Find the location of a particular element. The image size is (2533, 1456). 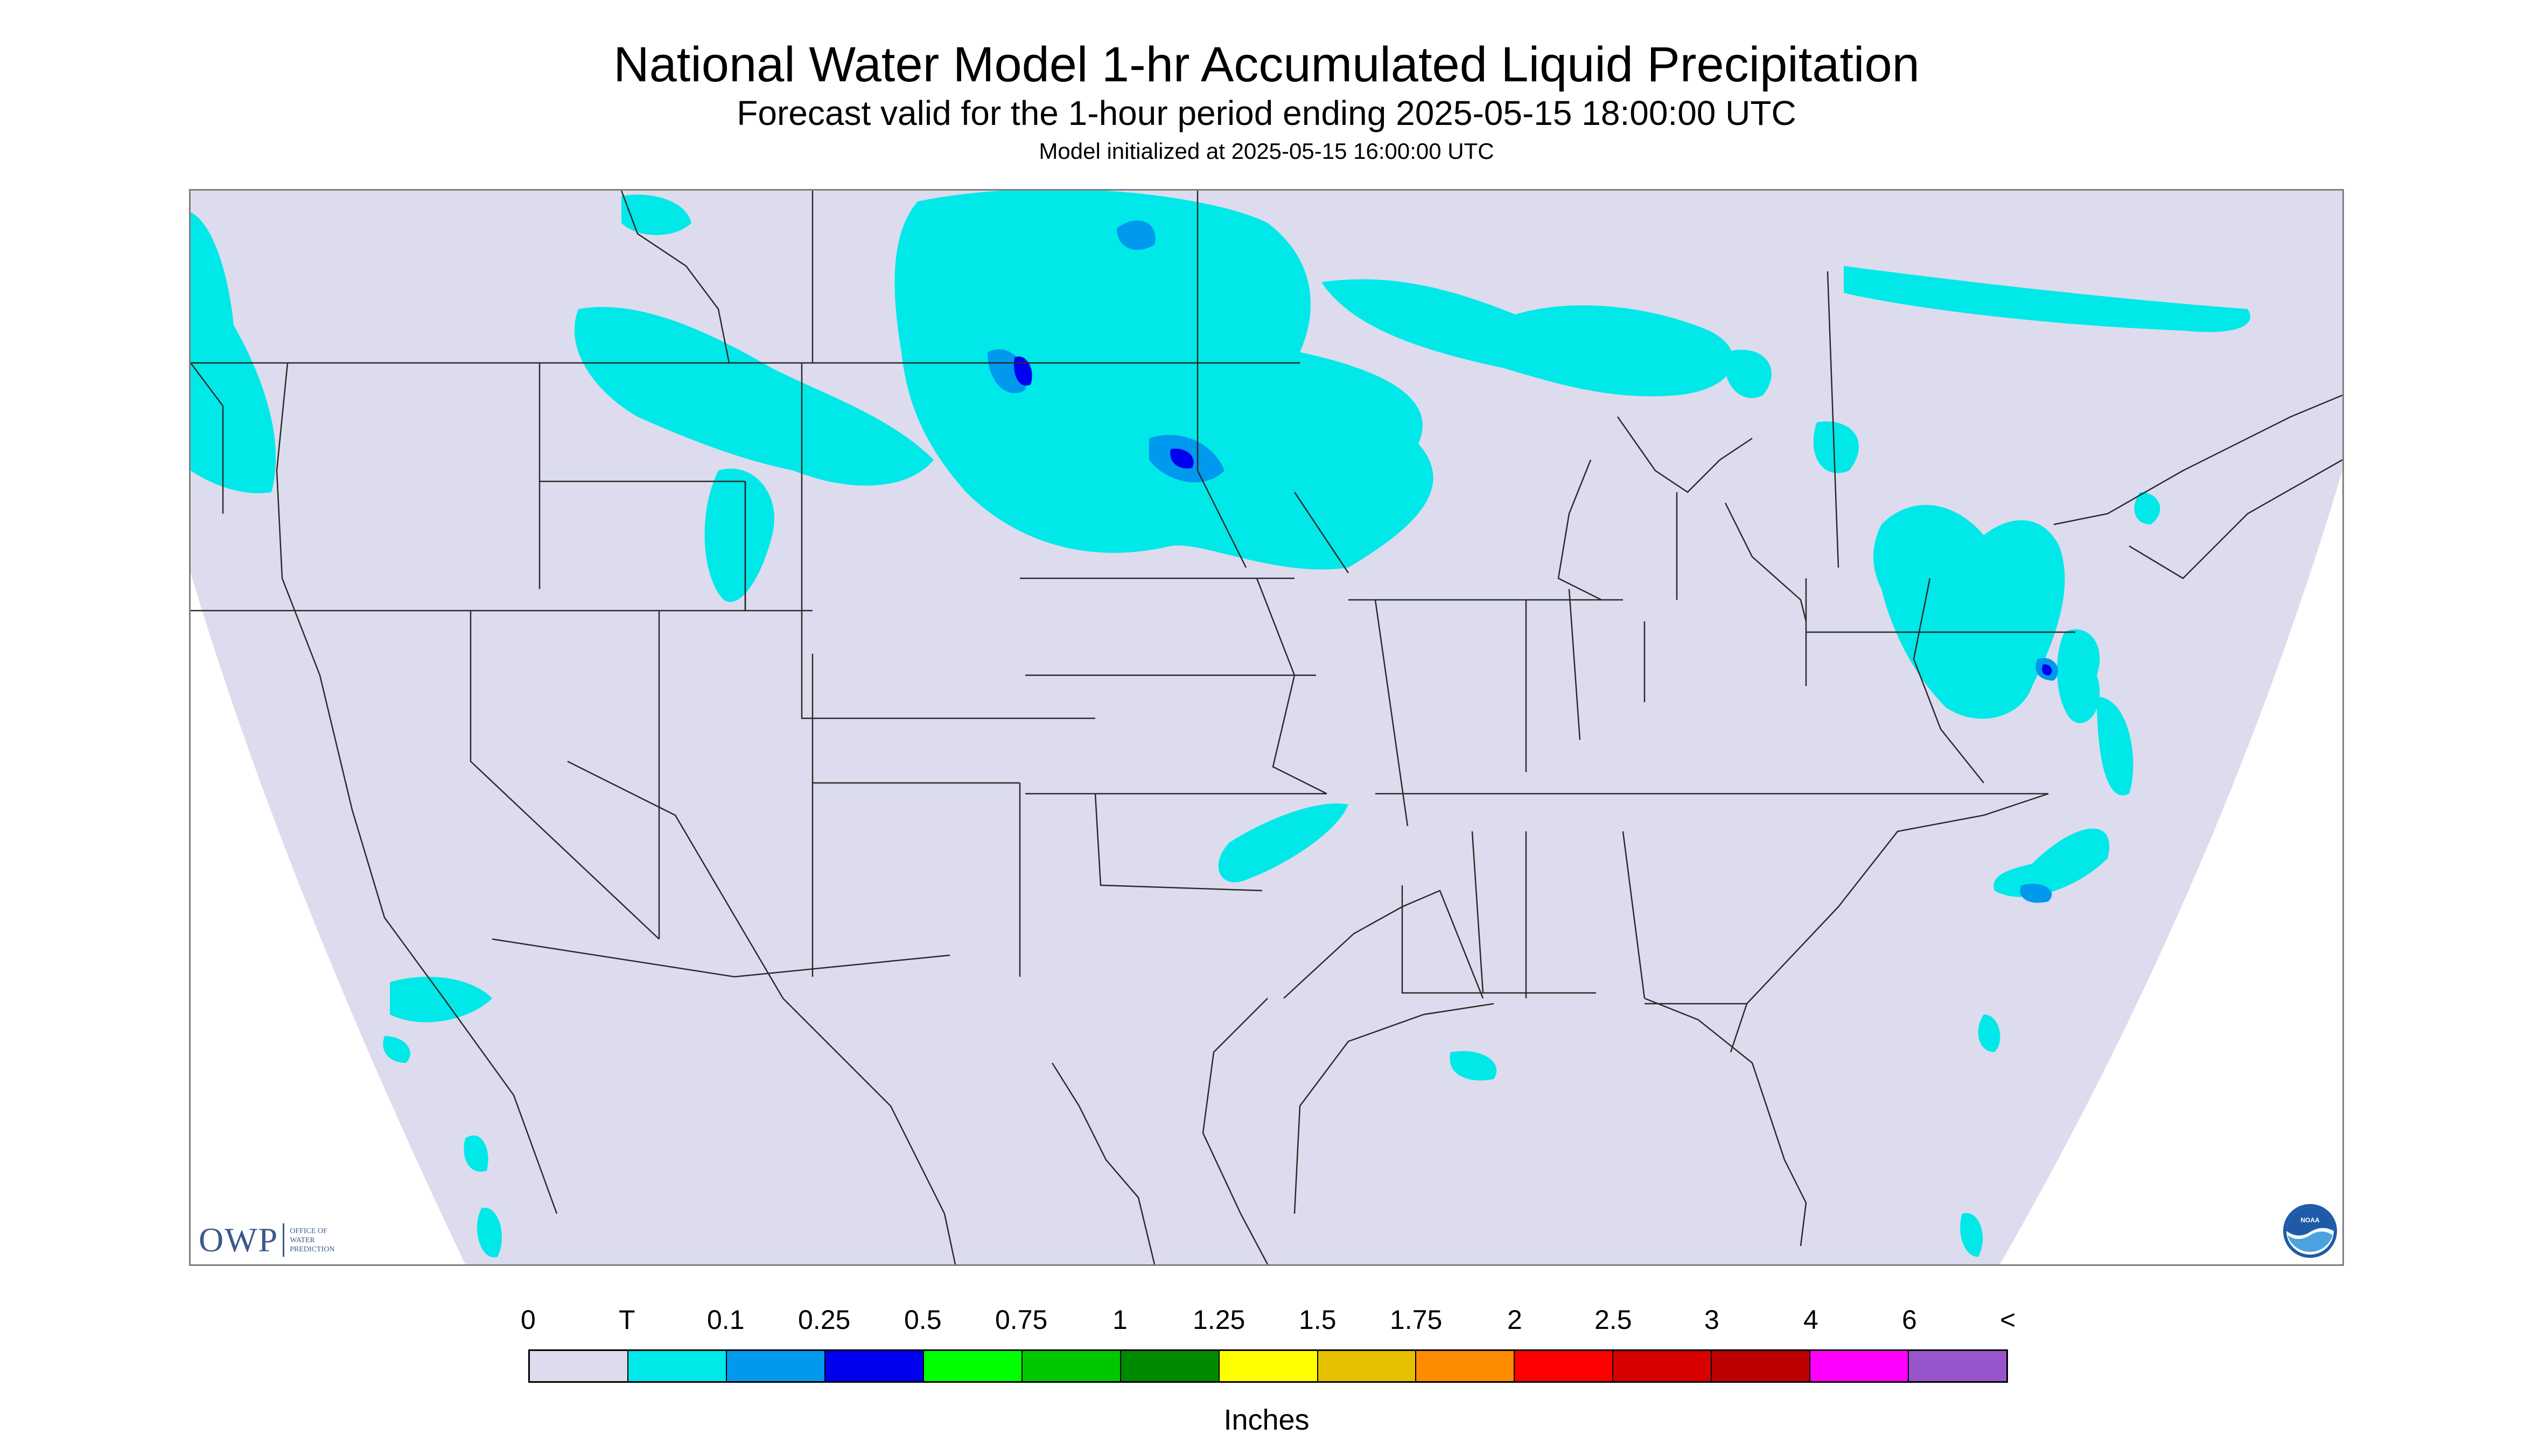

precip-moderate-areas is located at coordinates (1533, 516).